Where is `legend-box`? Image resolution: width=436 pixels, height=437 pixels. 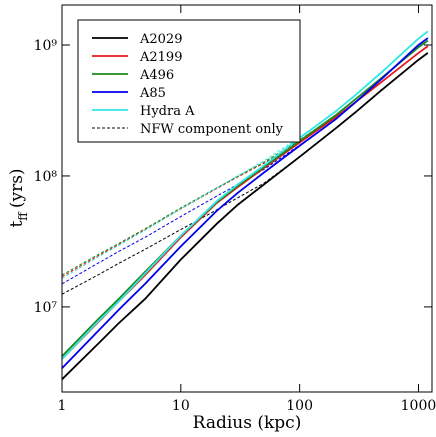
legend-box is located at coordinates (189, 81).